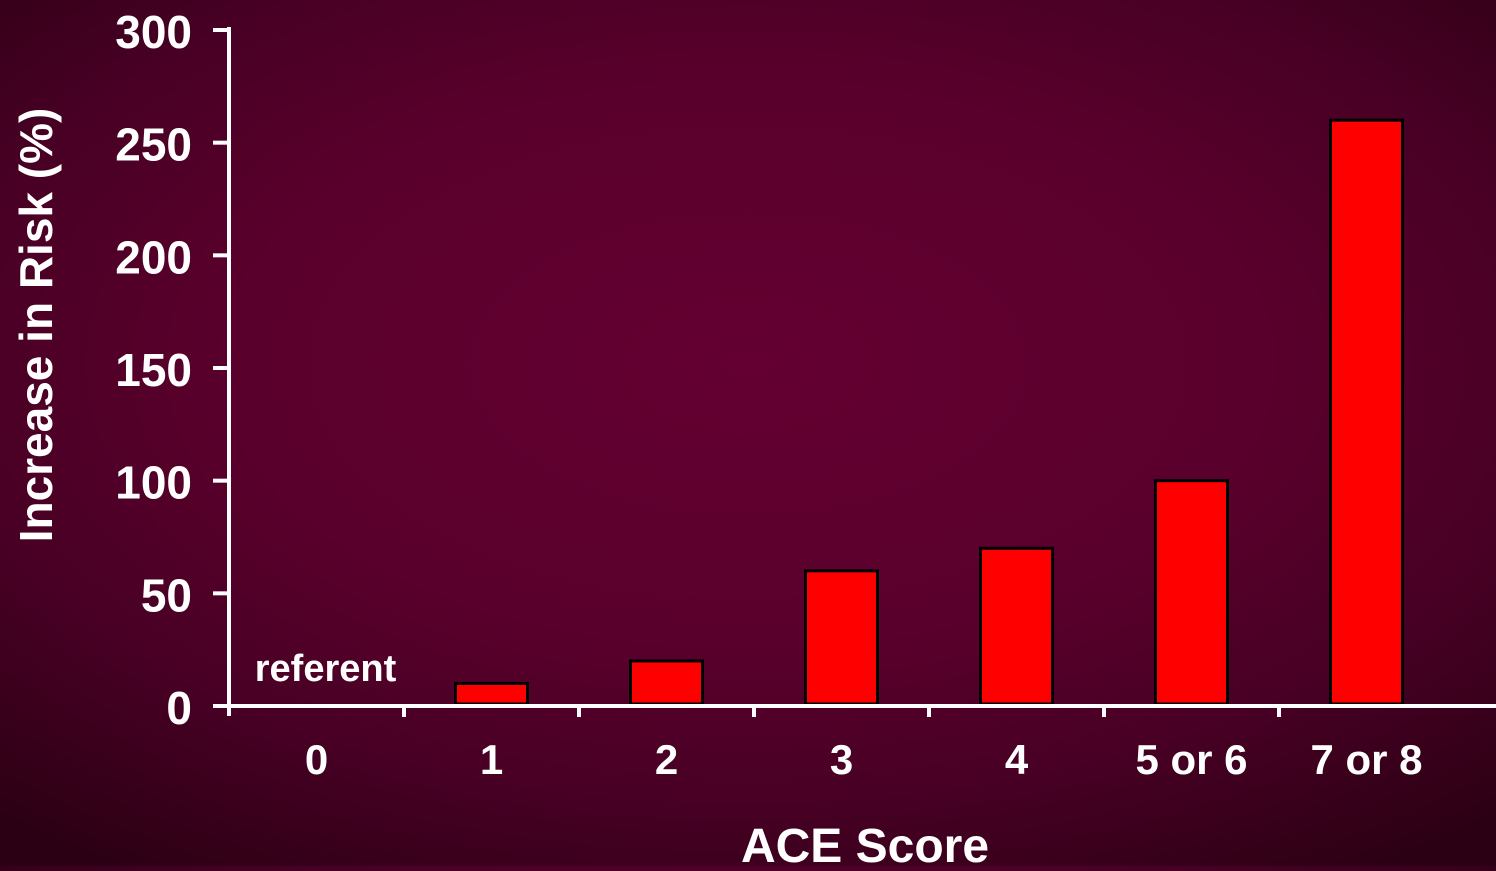  I want to click on x-tick-label-2: 2, so click(666, 759).